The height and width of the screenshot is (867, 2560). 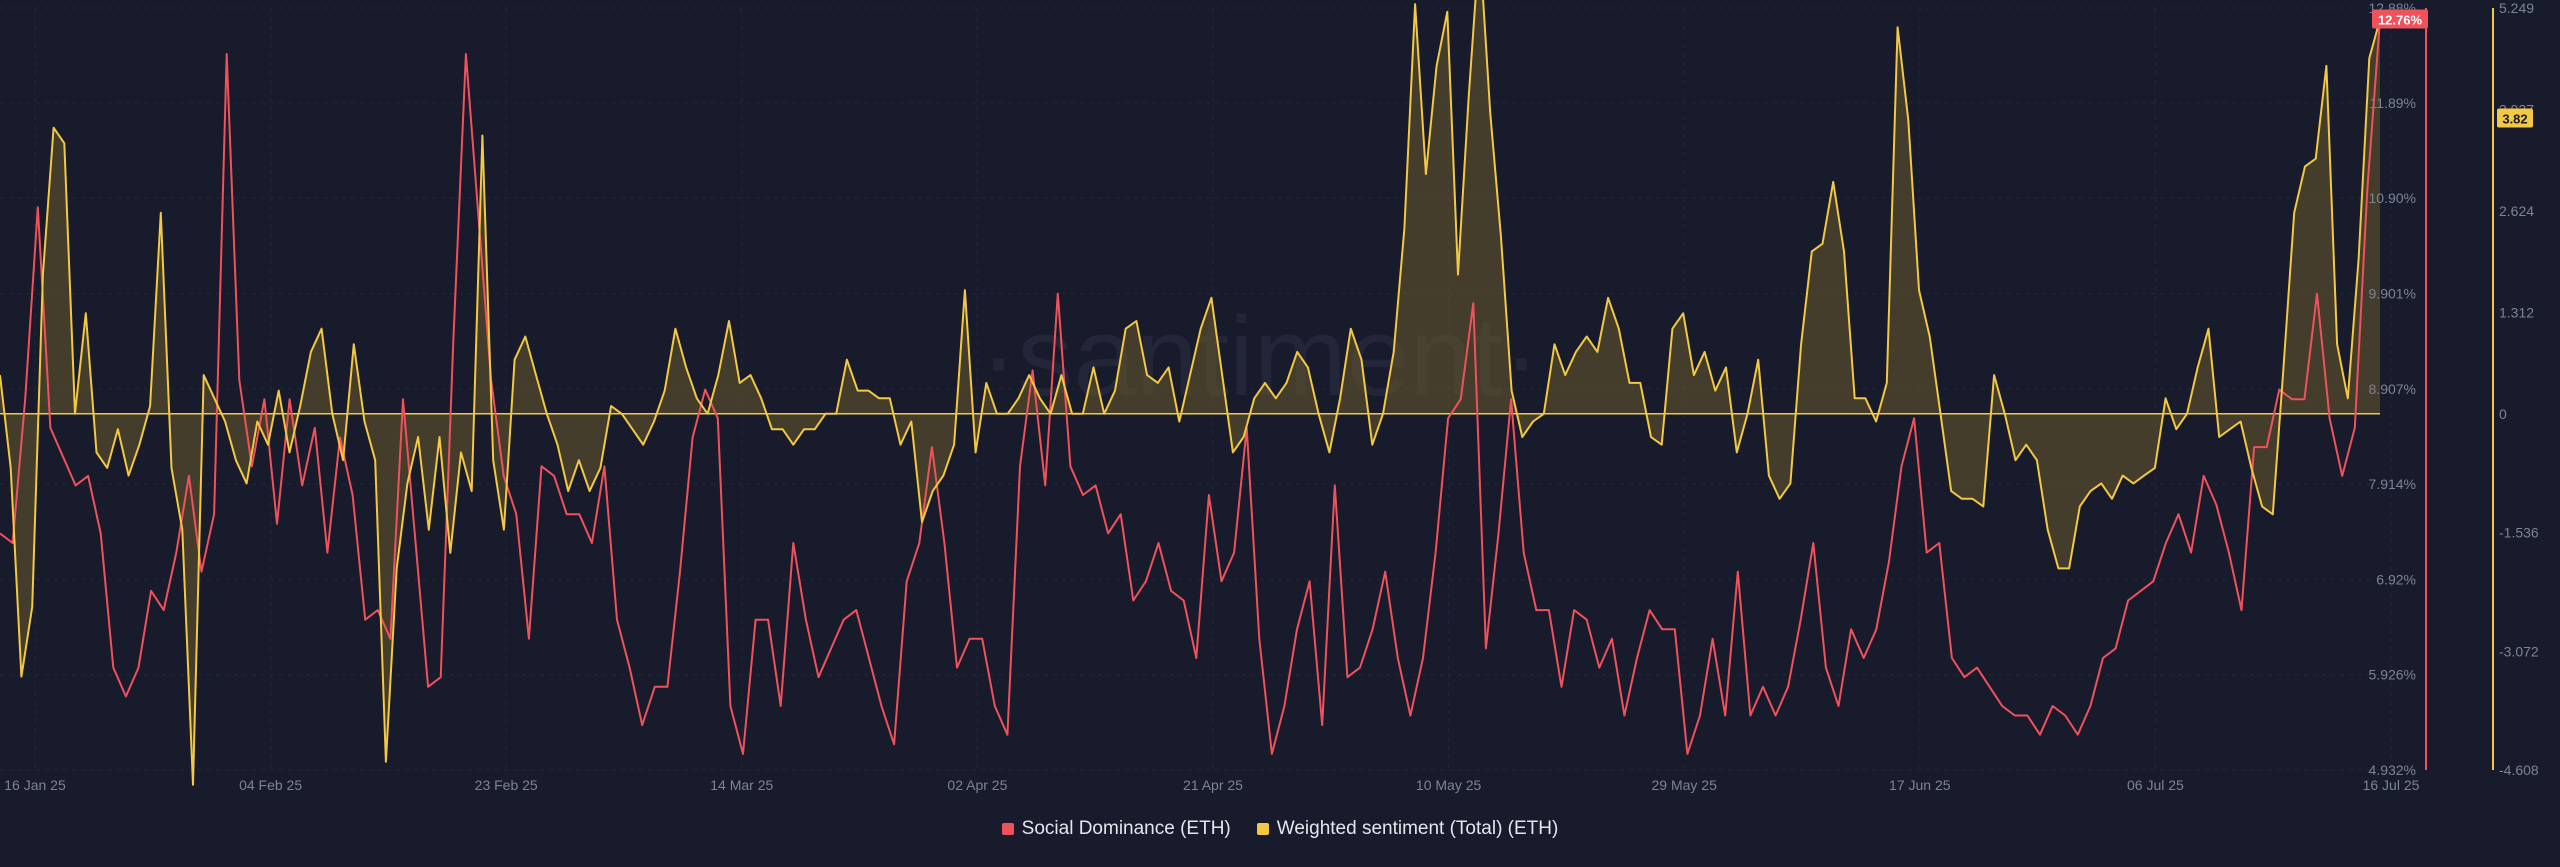 What do you see at coordinates (2392, 675) in the screenshot?
I see `left-tick-label: 5.926%` at bounding box center [2392, 675].